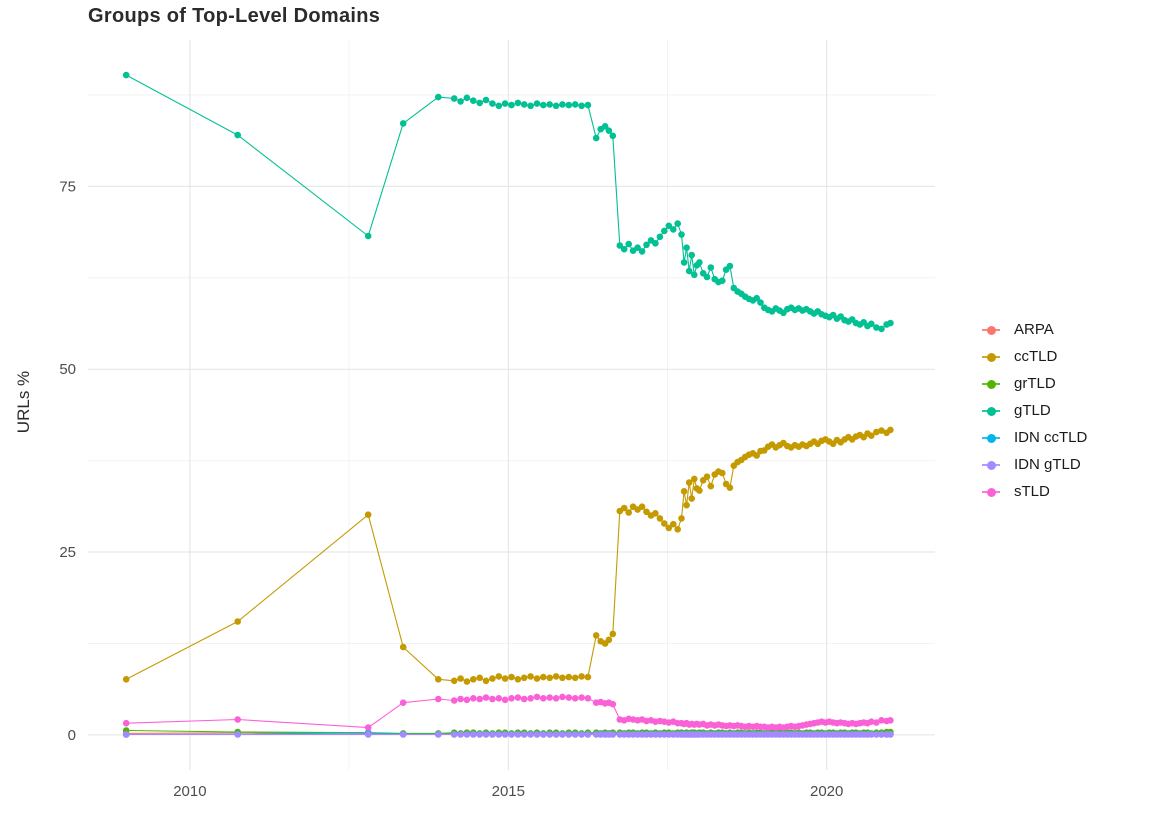 This screenshot has height=827, width=1164. I want to click on legend-label: sTLD, so click(1032, 491).